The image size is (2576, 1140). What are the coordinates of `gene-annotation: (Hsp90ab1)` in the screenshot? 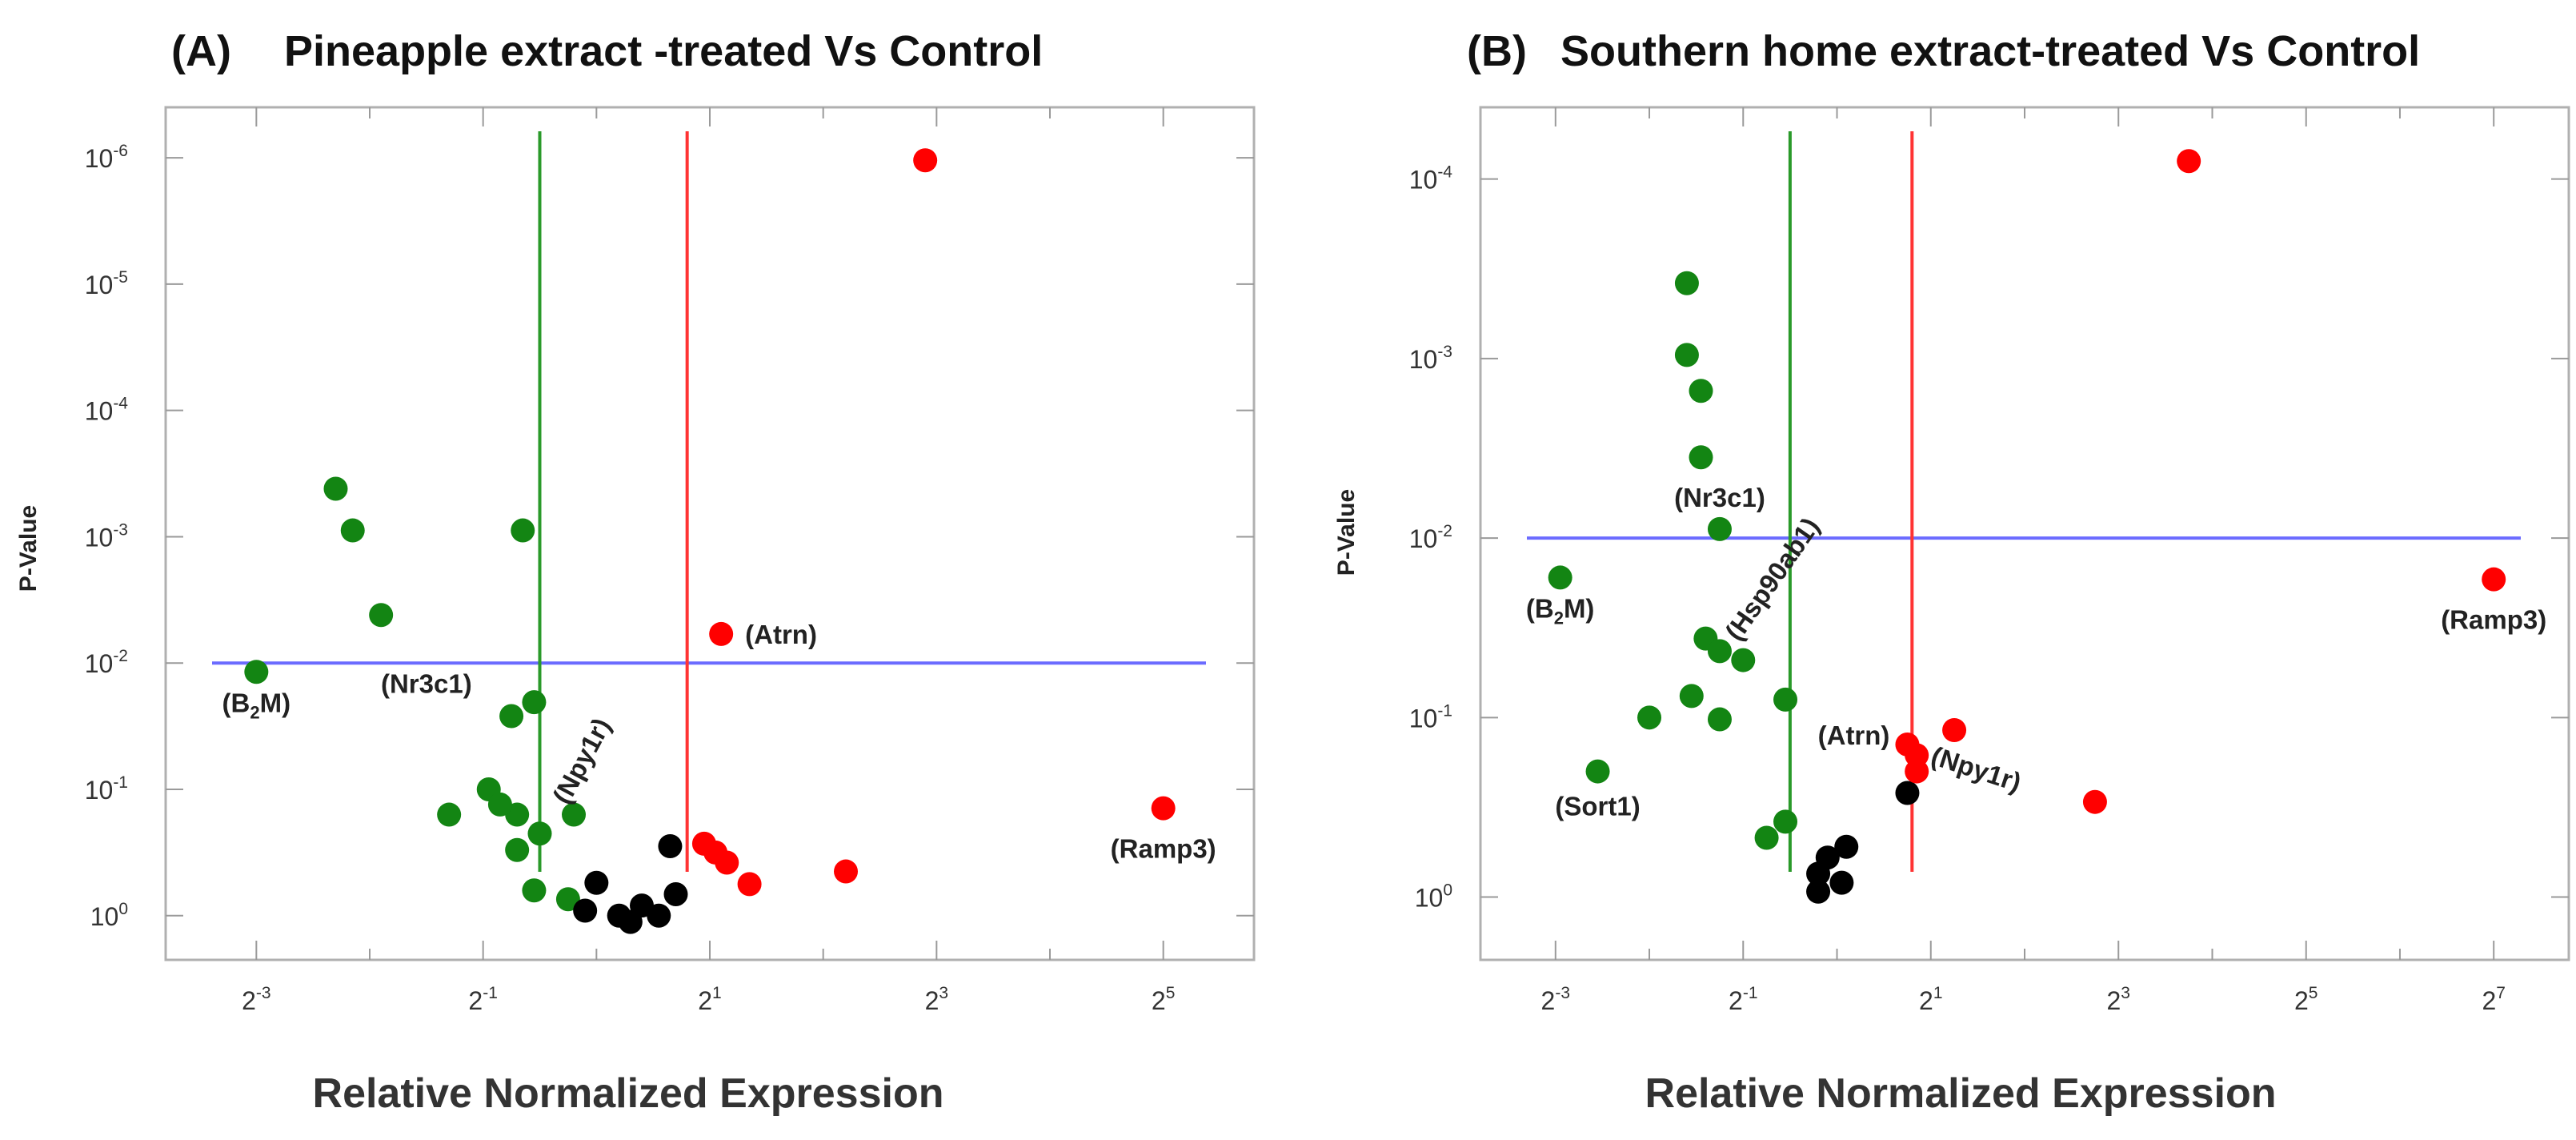 It's located at (1772, 579).